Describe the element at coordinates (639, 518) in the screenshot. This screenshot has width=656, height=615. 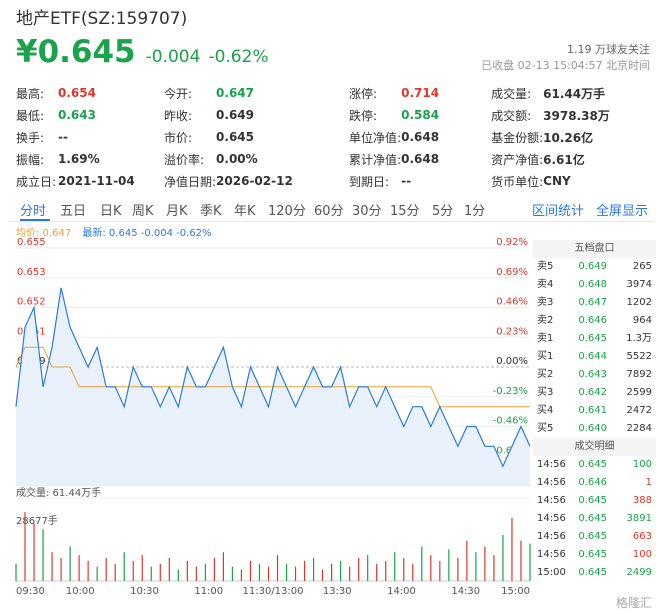
I see `trade-volume: 3891` at that location.